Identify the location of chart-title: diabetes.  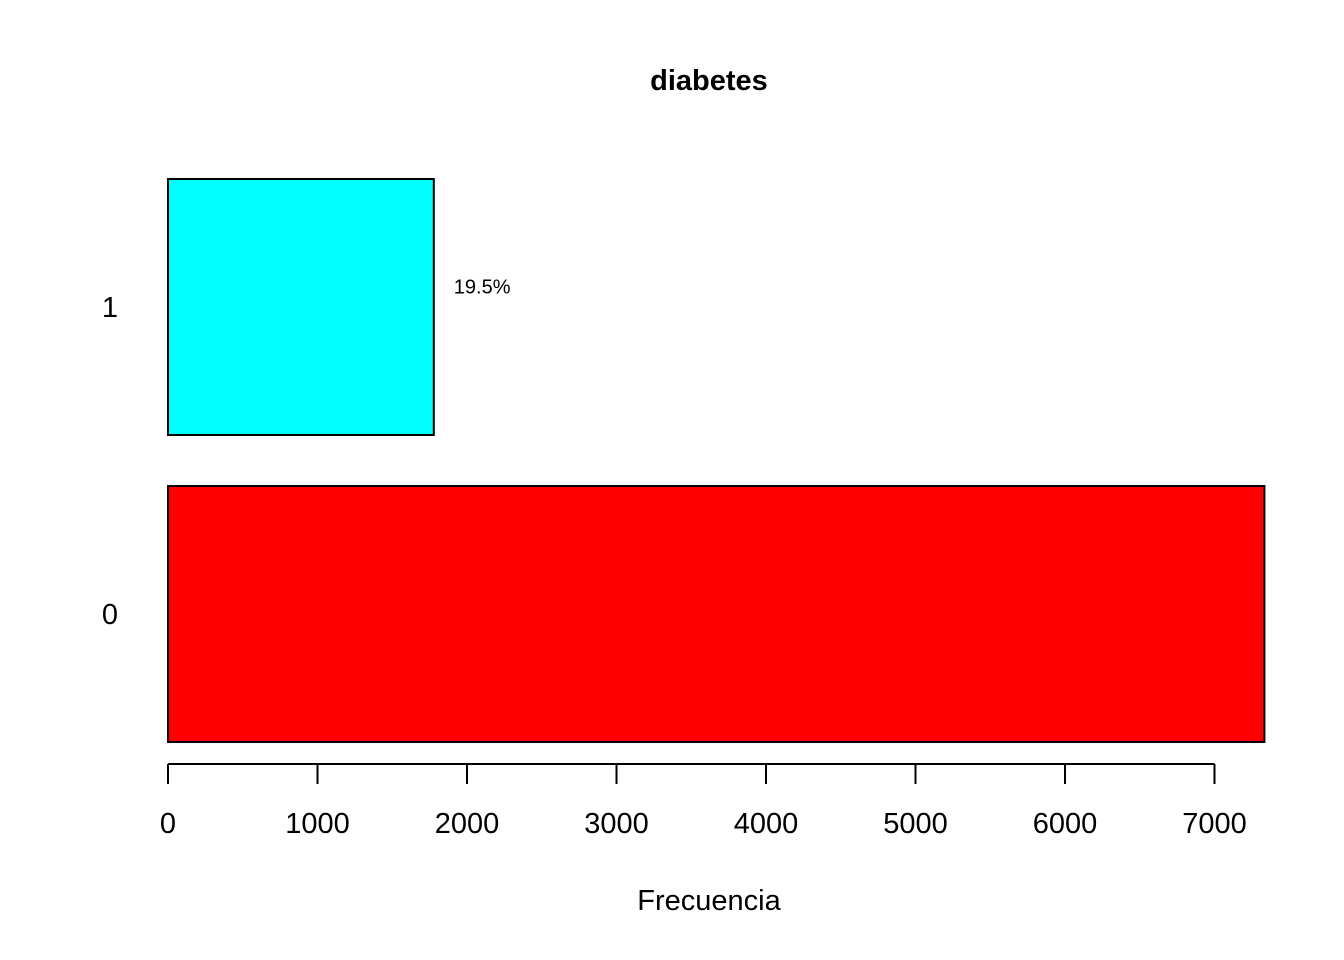
(709, 81).